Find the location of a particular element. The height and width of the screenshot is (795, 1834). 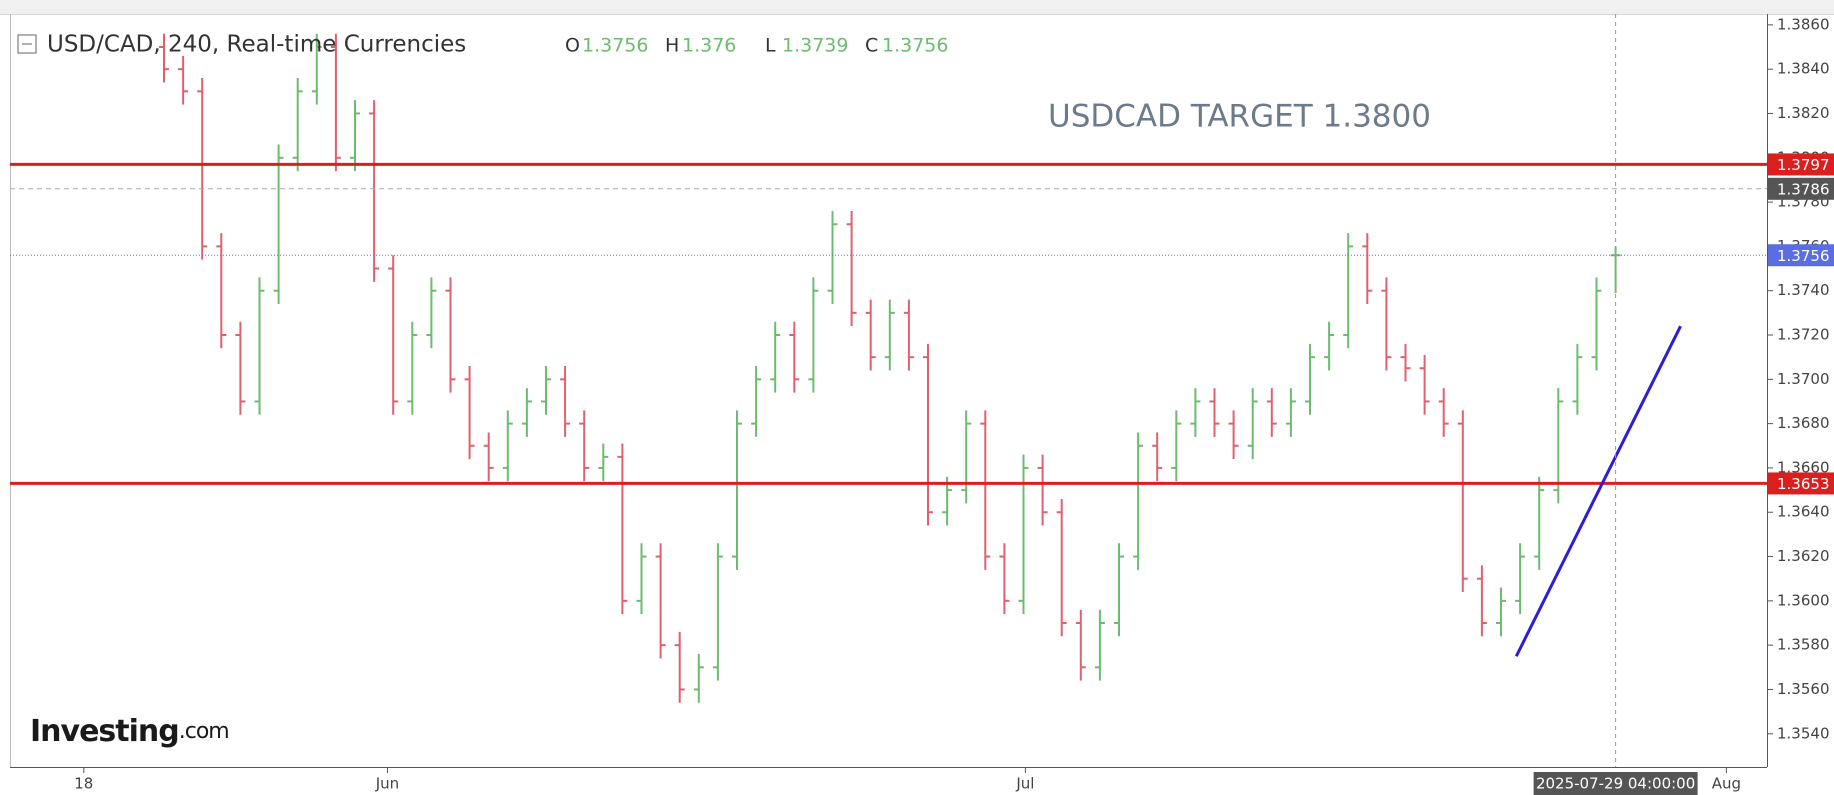

ohlc-value: 1.3739 is located at coordinates (815, 46).